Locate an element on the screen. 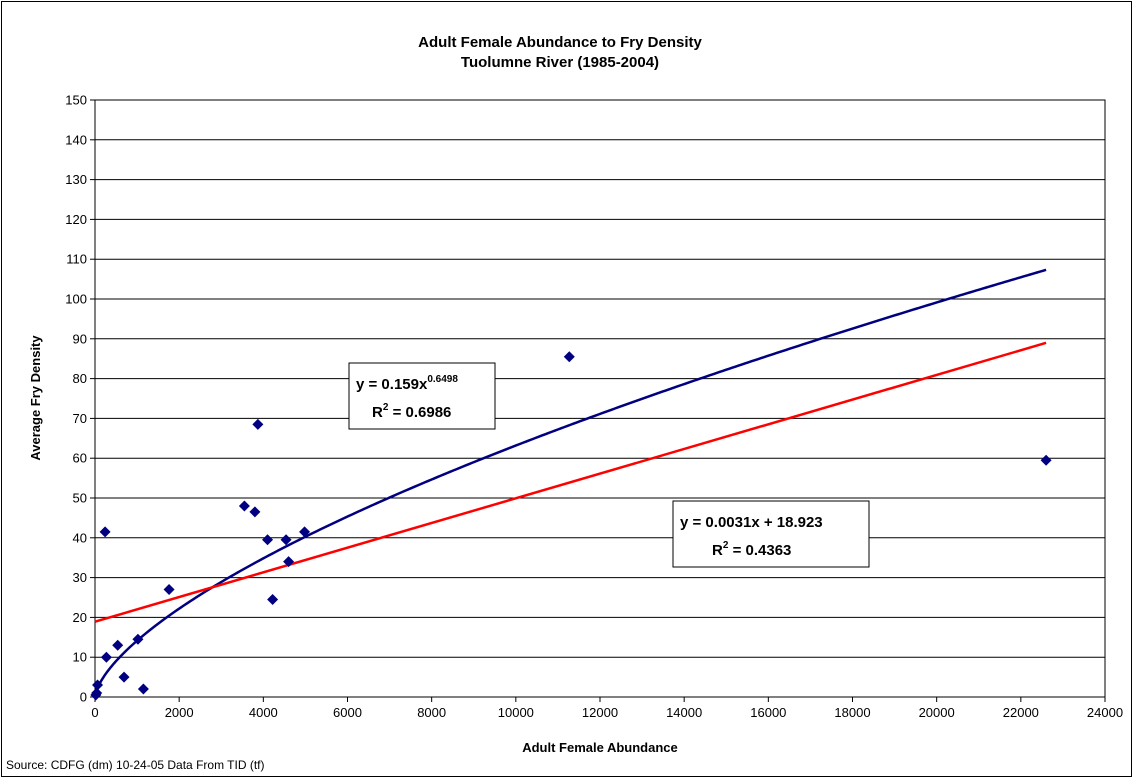 The height and width of the screenshot is (780, 1135). y-tick-label: 150 is located at coordinates (76, 100).